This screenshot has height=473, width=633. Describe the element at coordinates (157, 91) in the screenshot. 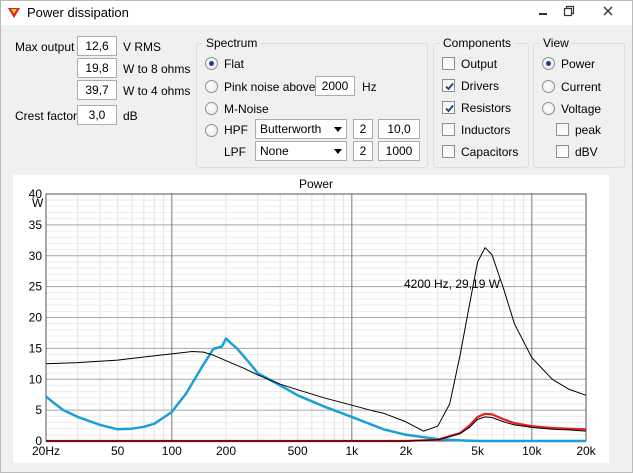

I see `power-4ohm-unit: W to 4 ohms` at that location.